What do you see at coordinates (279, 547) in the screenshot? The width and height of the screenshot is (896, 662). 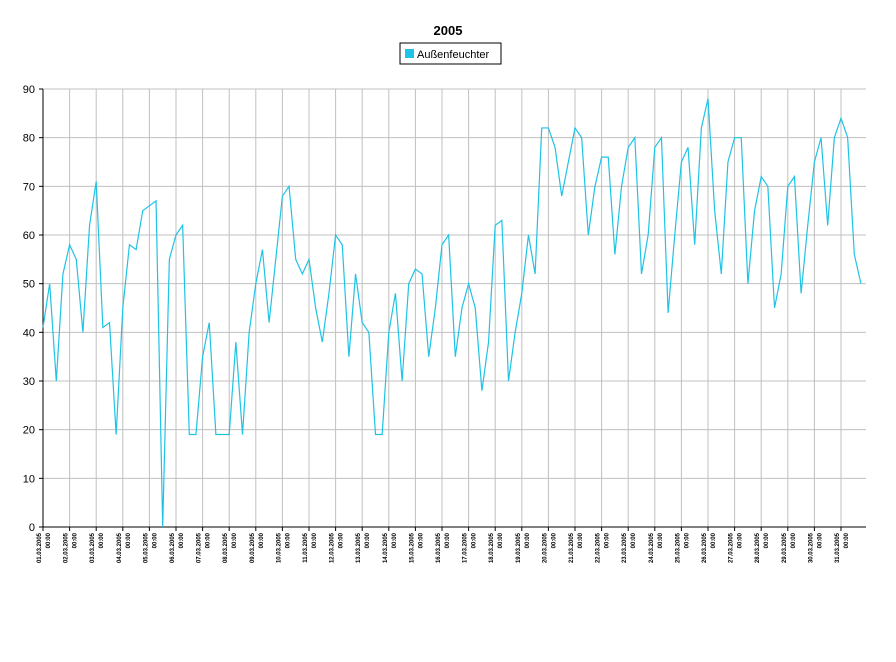 I see `x-tick-label-line: 10.03.2005` at bounding box center [279, 547].